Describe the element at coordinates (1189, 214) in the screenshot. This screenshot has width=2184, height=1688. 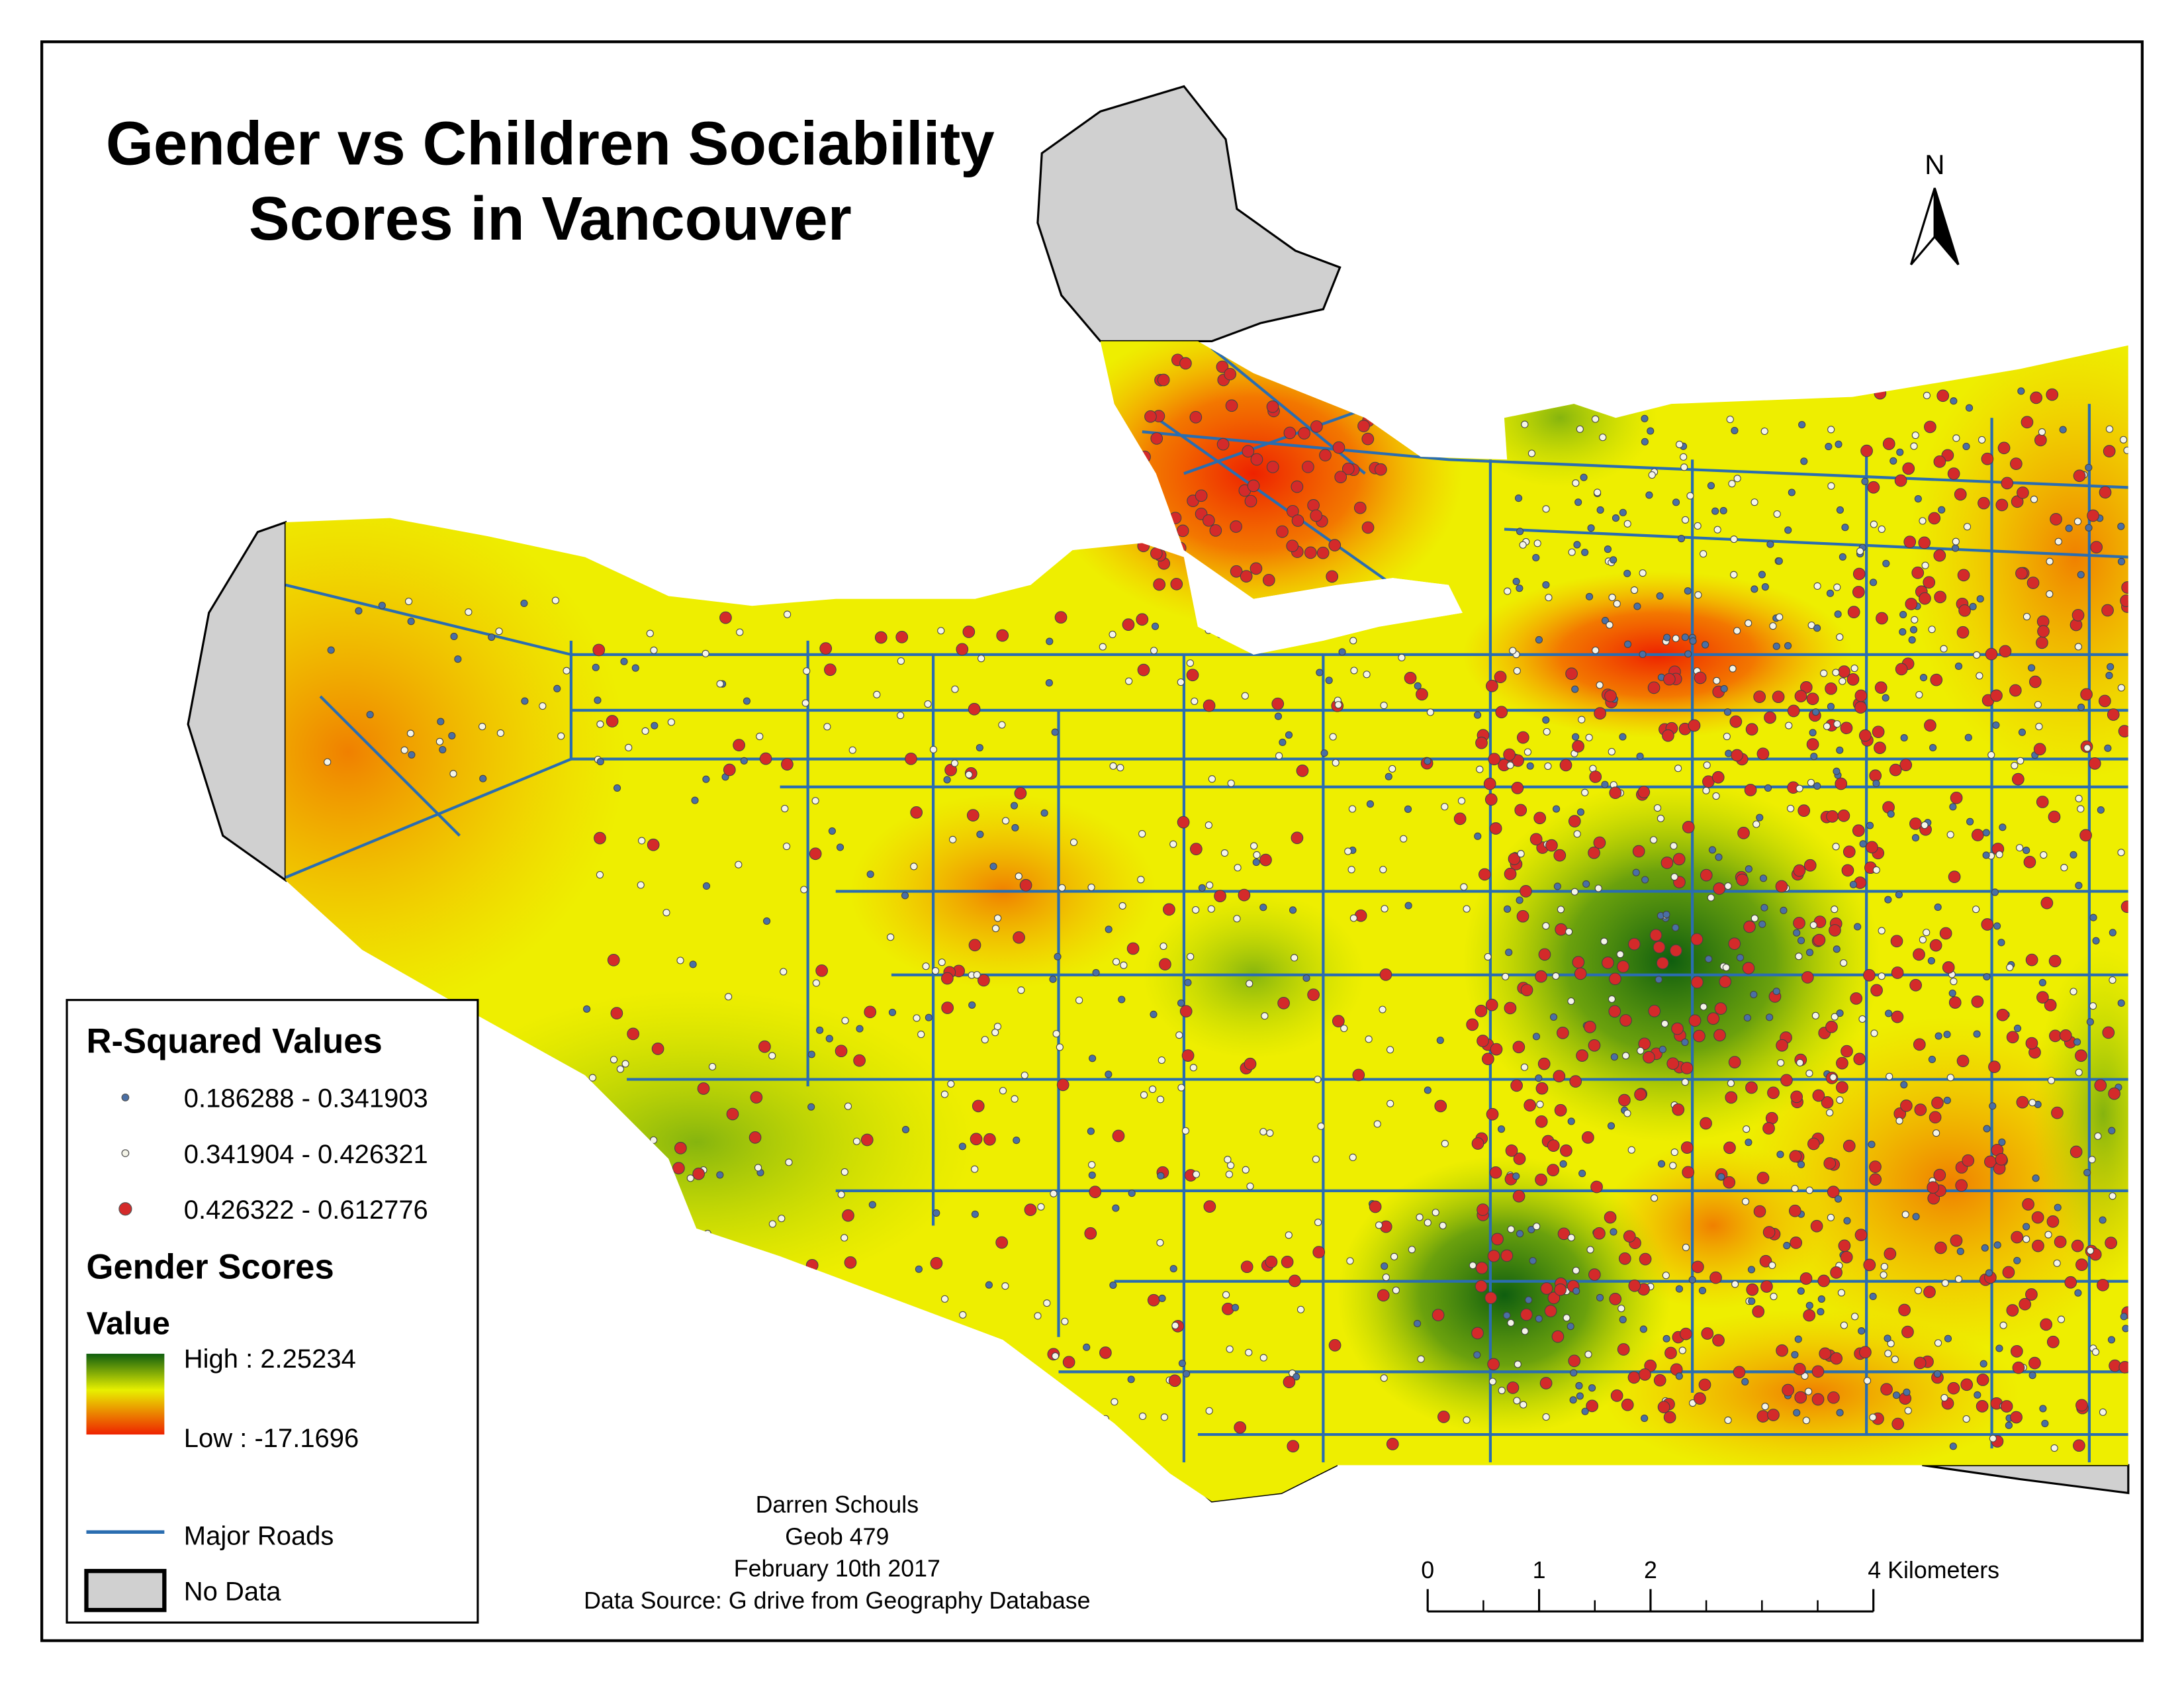
I see `no-data-area` at that location.